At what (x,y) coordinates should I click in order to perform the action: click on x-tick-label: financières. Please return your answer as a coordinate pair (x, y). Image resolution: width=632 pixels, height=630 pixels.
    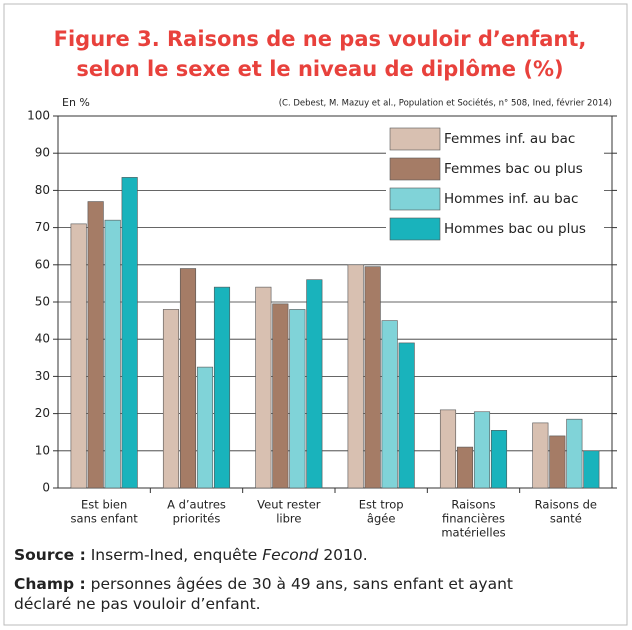
    Looking at the image, I should click on (473, 519).